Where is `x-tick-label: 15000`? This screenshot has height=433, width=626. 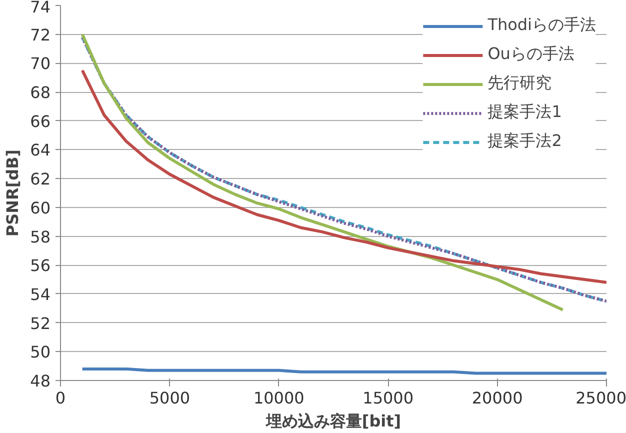
x-tick-label: 15000 is located at coordinates (388, 398).